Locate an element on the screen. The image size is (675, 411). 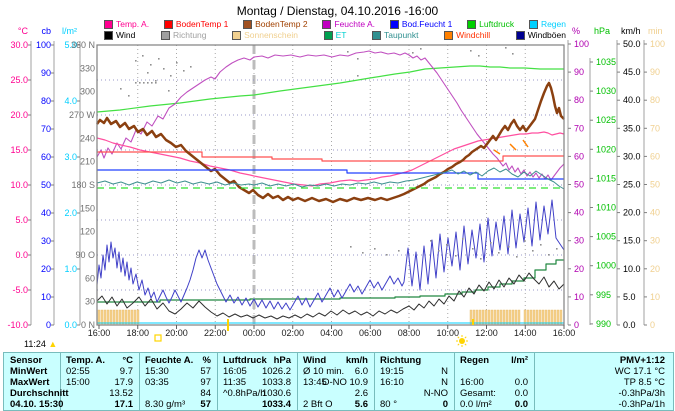
axis-tick-label: 180 S is located at coordinates (83, 185).